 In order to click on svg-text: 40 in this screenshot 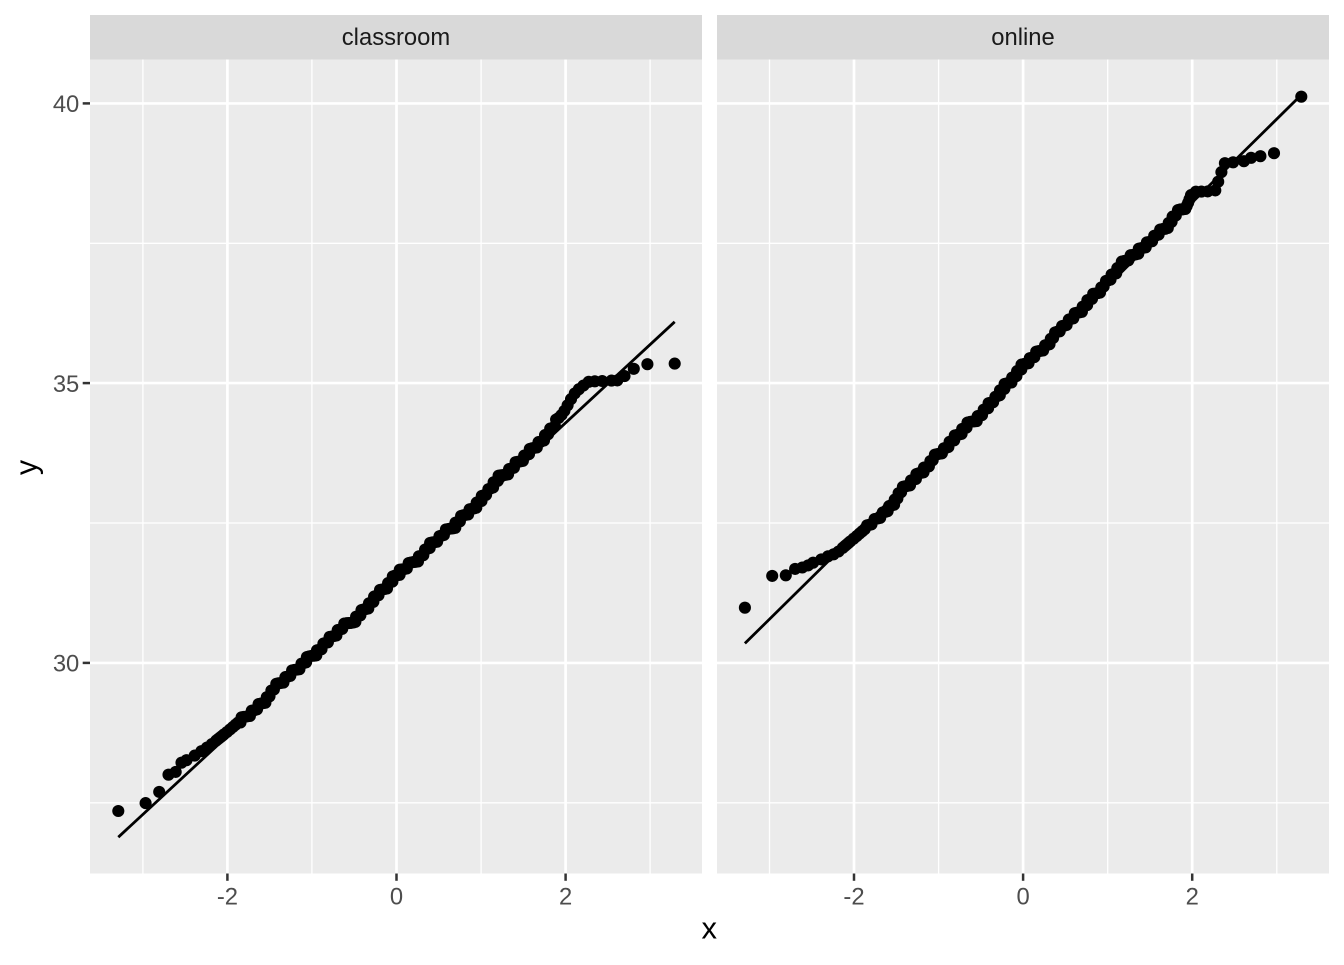, I will do `click(66, 104)`.